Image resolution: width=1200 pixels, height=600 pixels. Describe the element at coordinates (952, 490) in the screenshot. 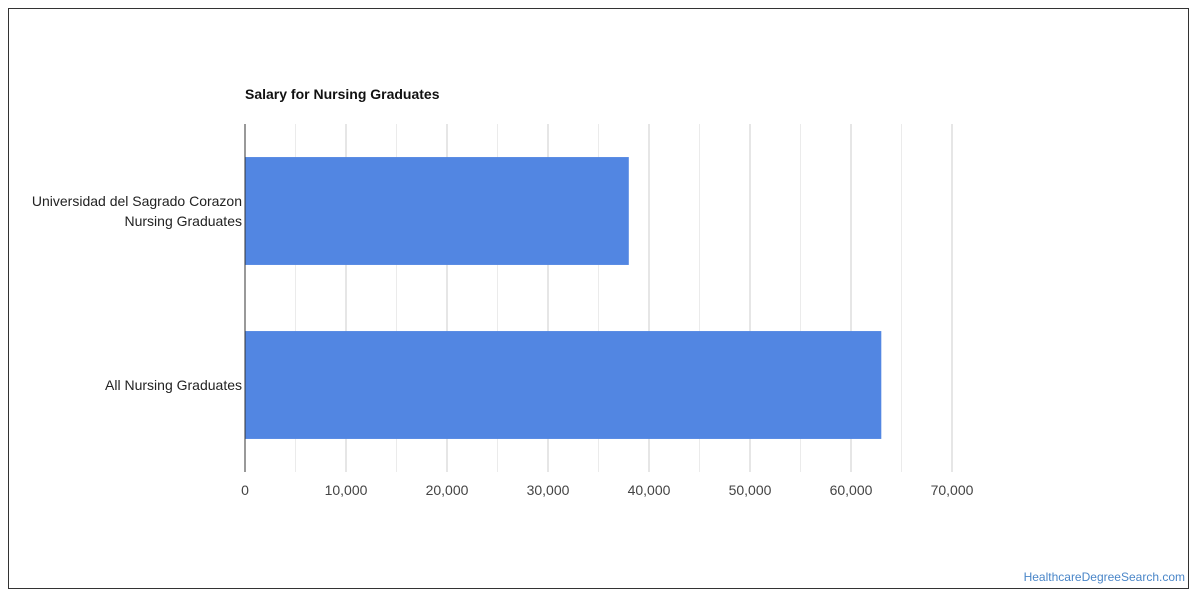

I see `x-tick-label: 70,000` at that location.